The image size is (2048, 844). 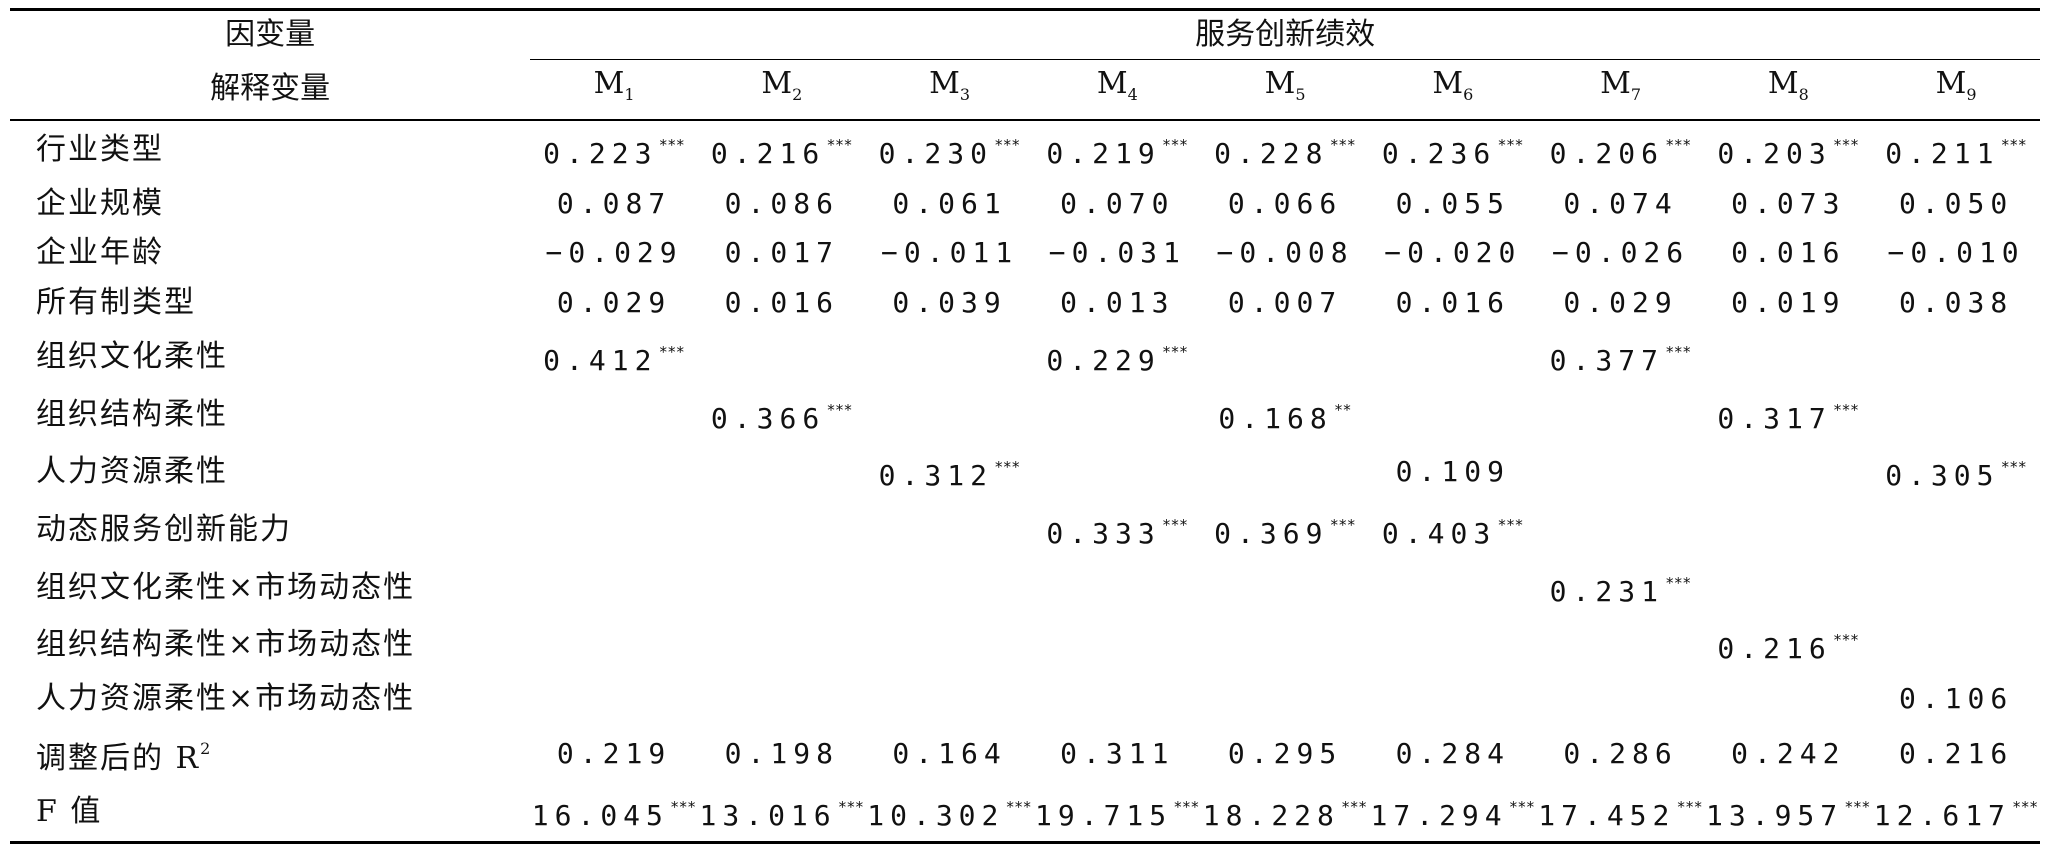 I want to click on model-subscript: 2, so click(x=797, y=94).